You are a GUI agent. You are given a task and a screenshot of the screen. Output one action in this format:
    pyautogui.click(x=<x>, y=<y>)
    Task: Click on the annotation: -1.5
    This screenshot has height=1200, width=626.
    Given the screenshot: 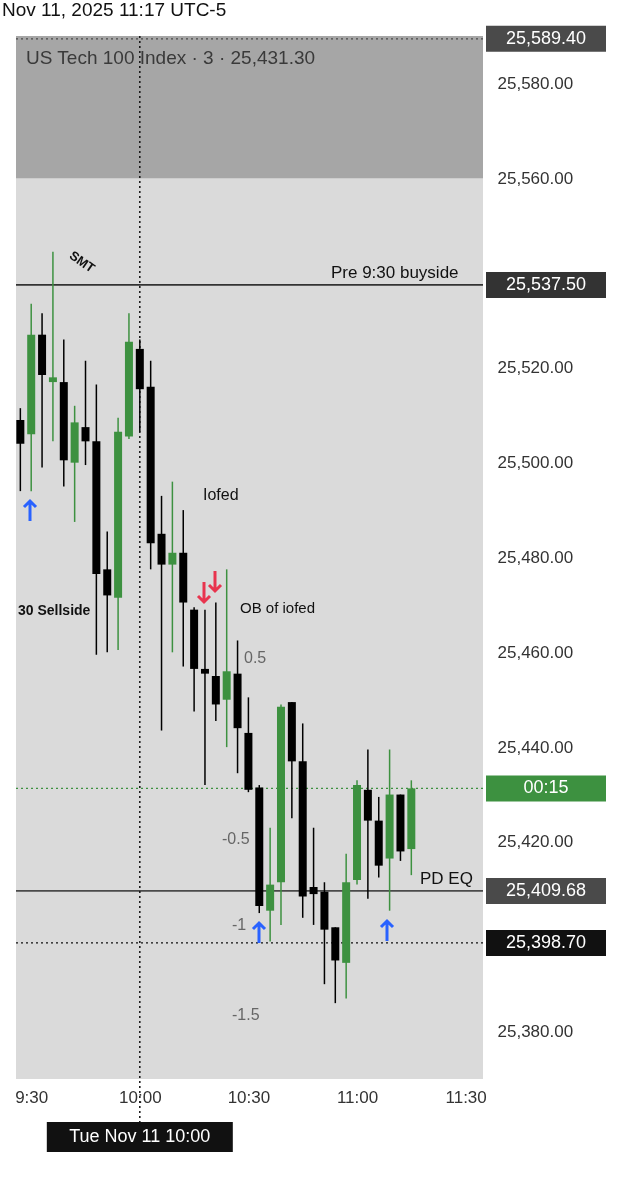 What is the action you would take?
    pyautogui.click(x=246, y=1014)
    